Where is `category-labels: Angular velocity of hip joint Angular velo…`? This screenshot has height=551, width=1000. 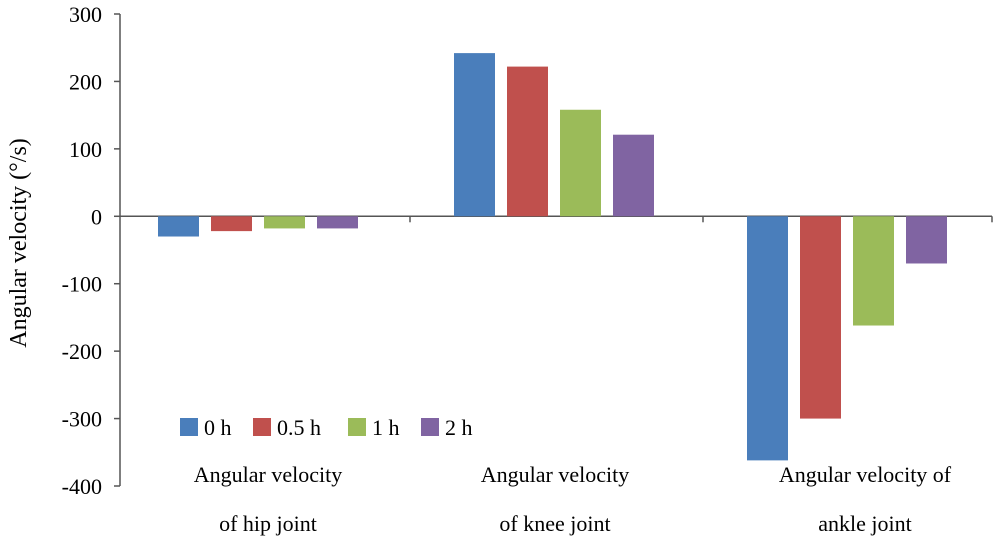 category-labels: Angular velocity of hip joint Angular velo… is located at coordinates (573, 499).